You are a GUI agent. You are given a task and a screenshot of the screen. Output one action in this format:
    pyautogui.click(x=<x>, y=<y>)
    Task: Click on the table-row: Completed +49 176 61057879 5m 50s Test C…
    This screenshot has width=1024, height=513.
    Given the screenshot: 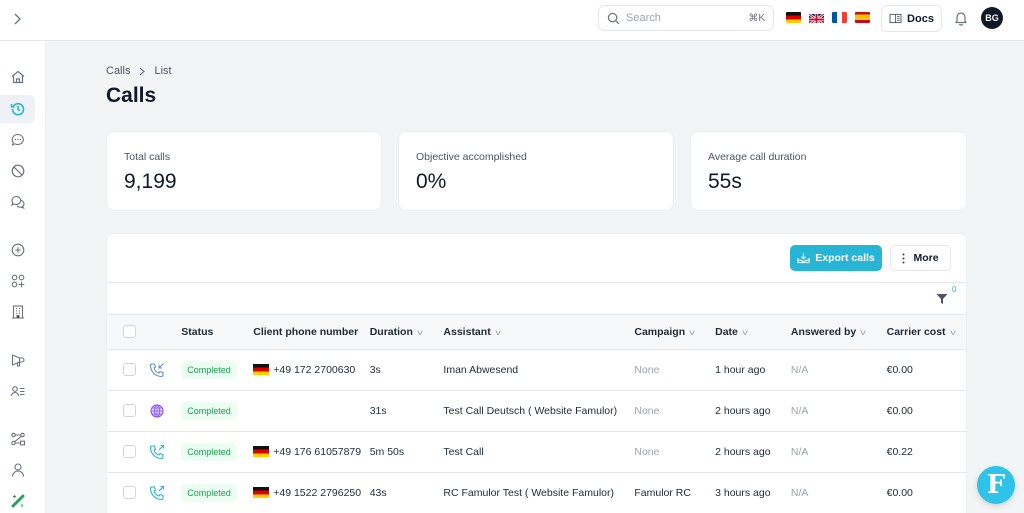 What is the action you would take?
    pyautogui.click(x=536, y=451)
    